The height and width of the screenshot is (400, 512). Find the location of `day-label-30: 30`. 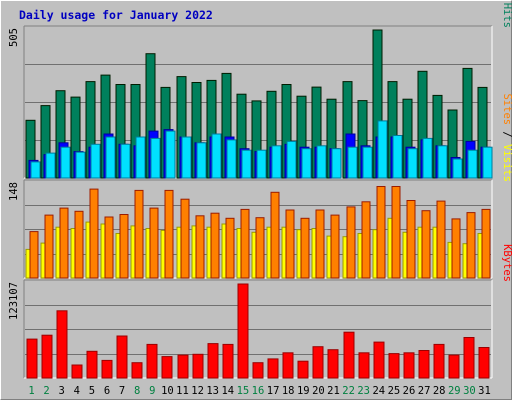

day-label-30: 30 is located at coordinates (469, 391).